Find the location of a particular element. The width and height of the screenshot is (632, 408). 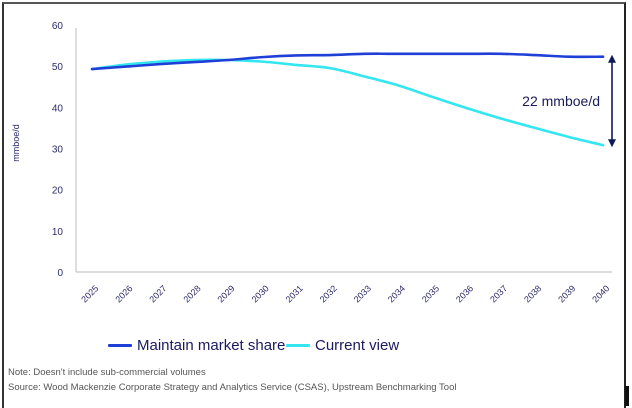

annotation-group: 22 mmboe/d is located at coordinates (569, 101).